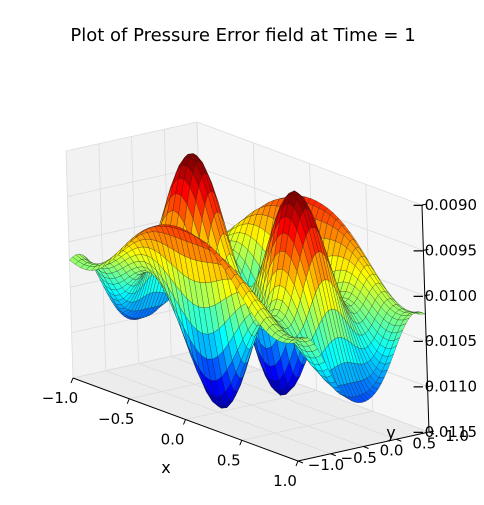 The image size is (484, 505). I want to click on grid-line, so click(244, 163).